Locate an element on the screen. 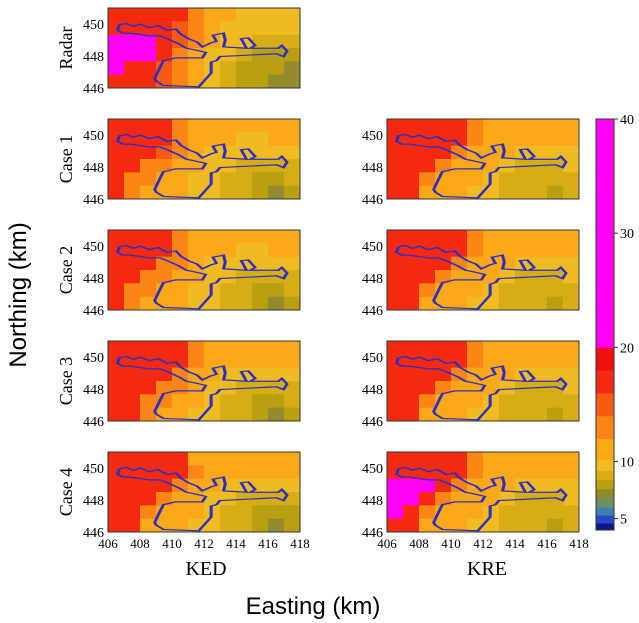  panel-case-1-ked: 446 448 450 Case 1 is located at coordinates (178, 163).